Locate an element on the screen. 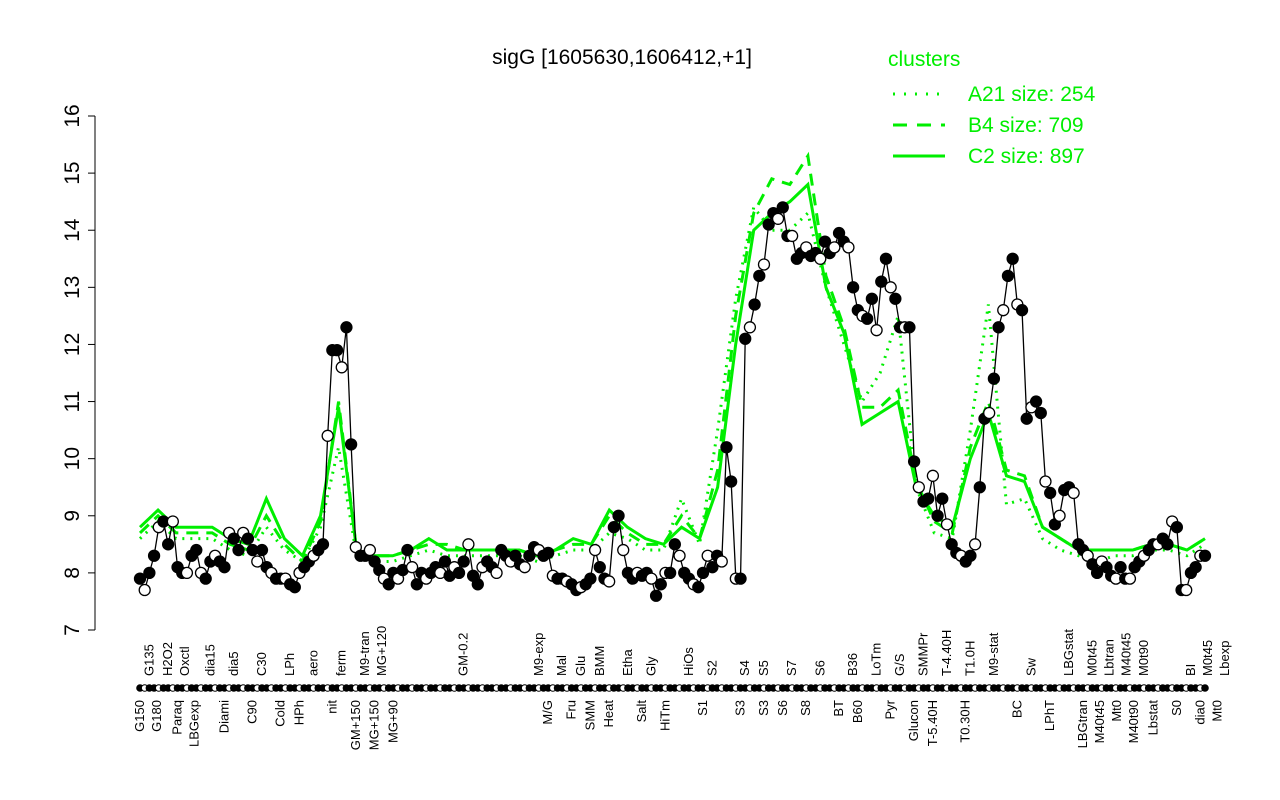  x-label-top: dia15 is located at coordinates (209, 660).